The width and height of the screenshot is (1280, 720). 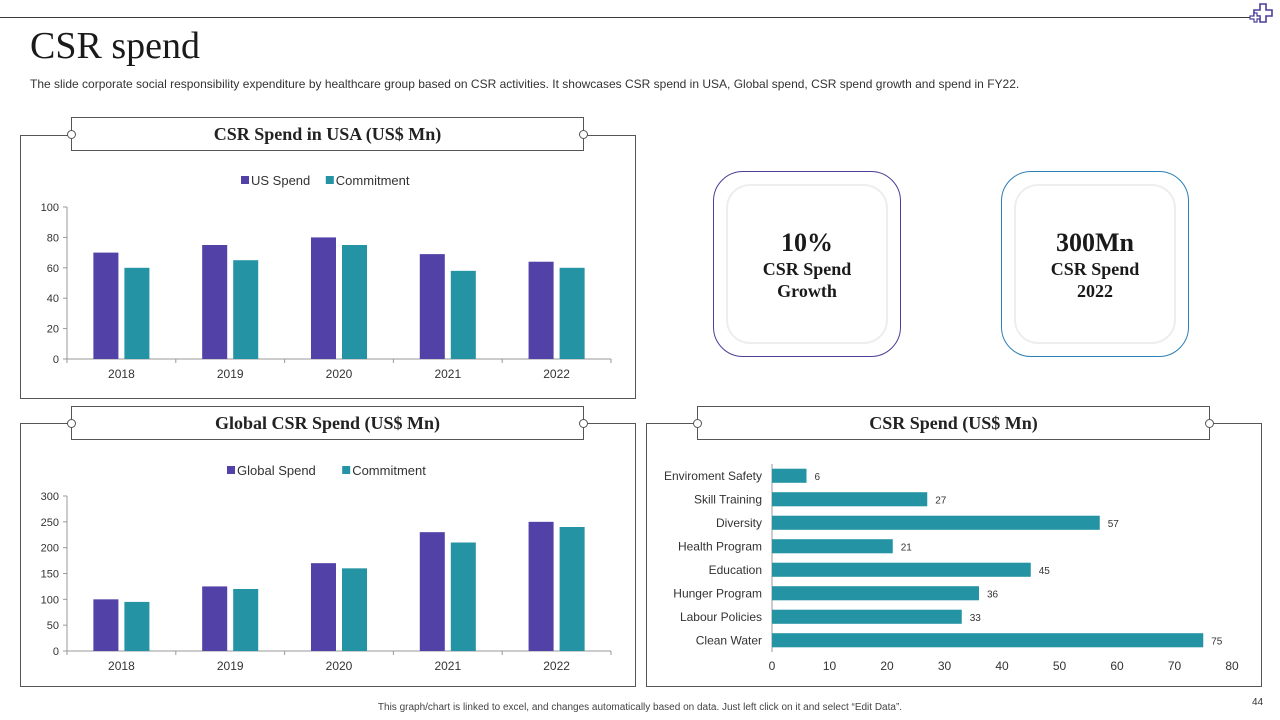 I want to click on data-label: 21, so click(x=907, y=547).